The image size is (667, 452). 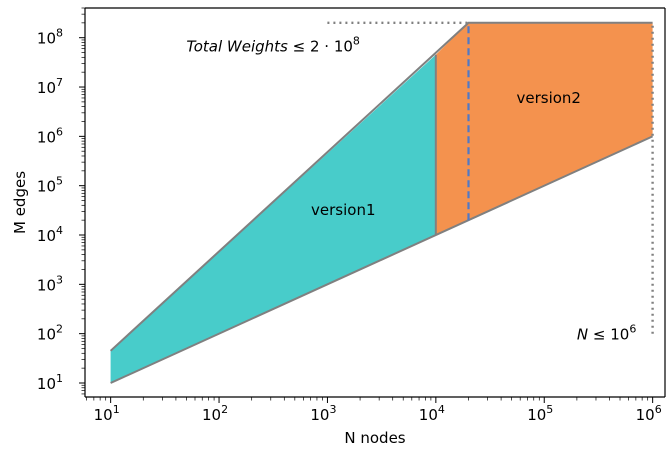 I want to click on annotation-nodes-value: 10, so click(x=619, y=335).